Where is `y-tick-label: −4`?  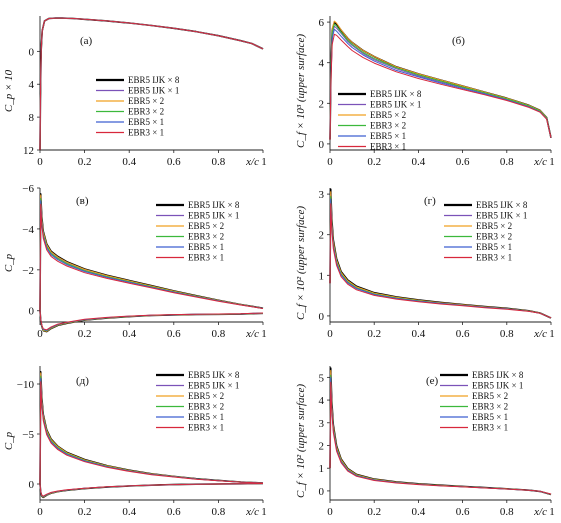
y-tick-label: −4 is located at coordinates (28, 230).